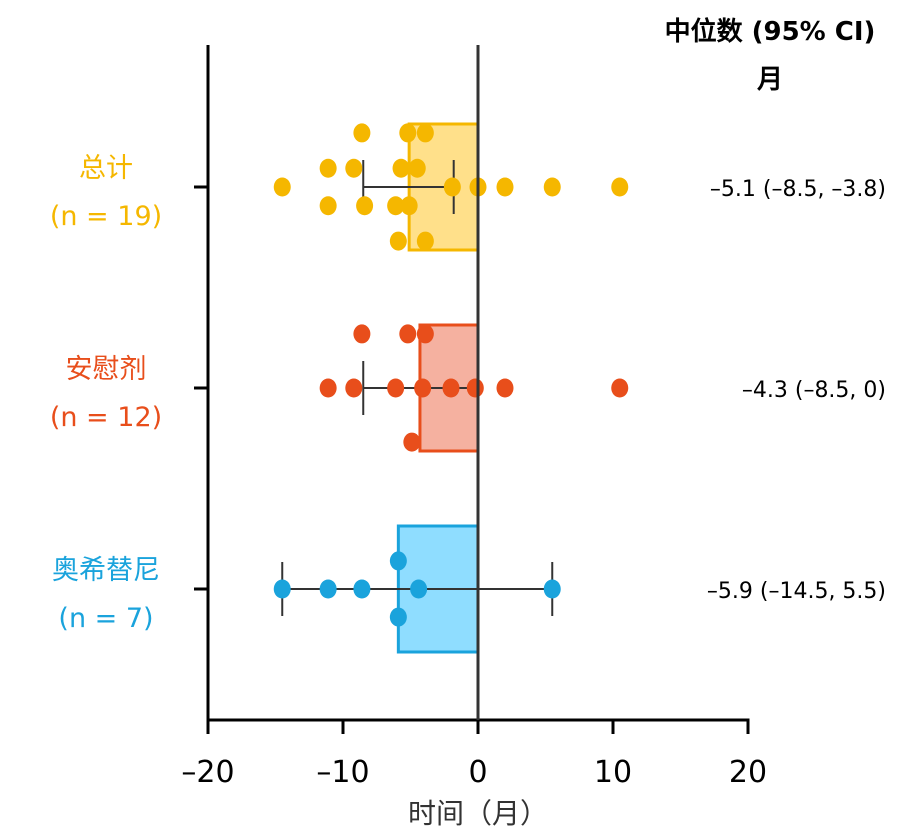 Image resolution: width=907 pixels, height=832 pixels. I want to click on group-label-name: 奥希替尼, so click(106, 570).